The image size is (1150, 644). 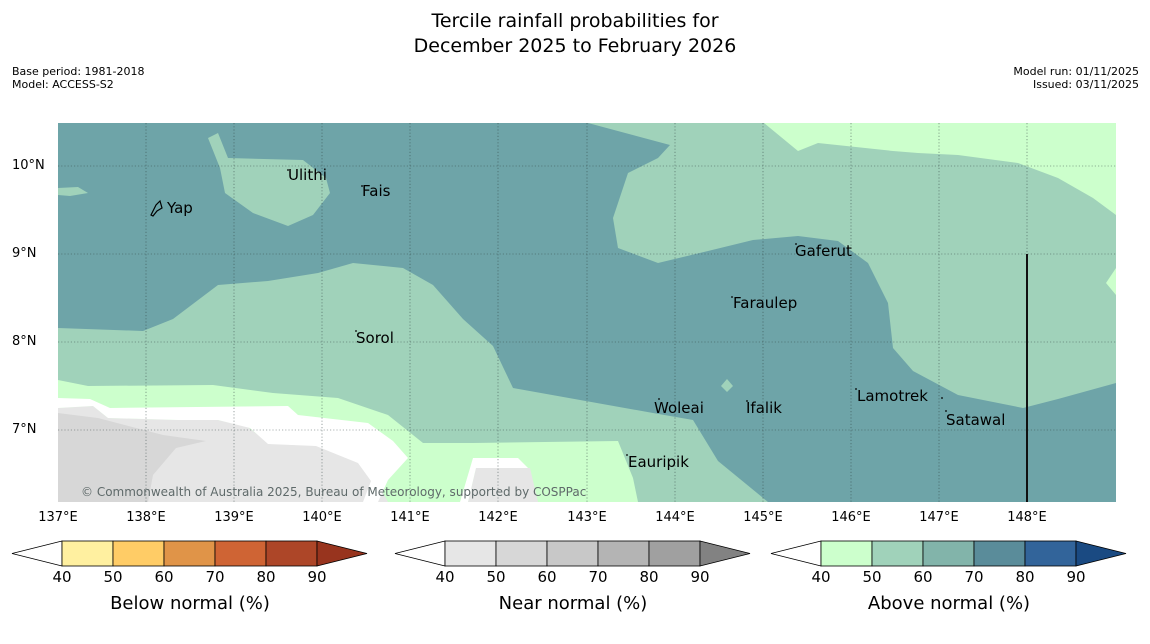 I want to click on above-tick-50: 50, so click(x=872, y=577).